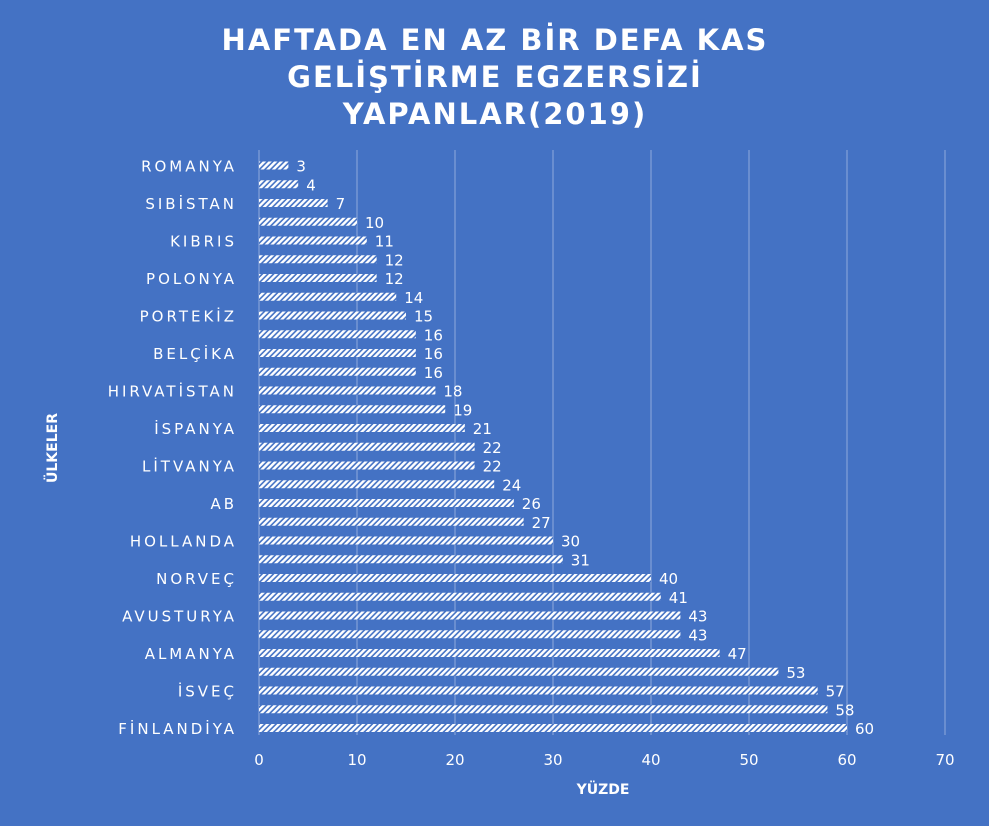  What do you see at coordinates (552, 760) in the screenshot?
I see `x-tick-label: 30` at bounding box center [552, 760].